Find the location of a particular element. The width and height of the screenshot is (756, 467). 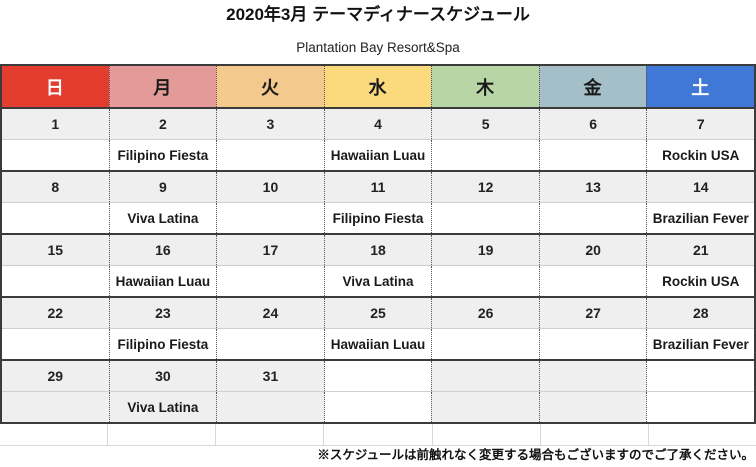

date-cell: 23 is located at coordinates (162, 313).